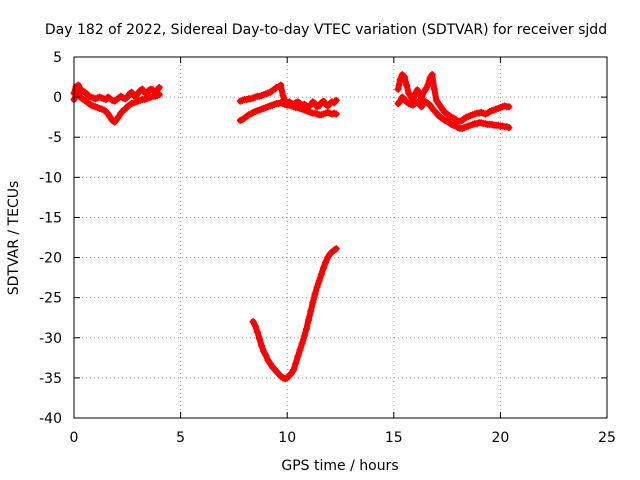 The image size is (640, 480). Describe the element at coordinates (50, 379) in the screenshot. I see `y-tick-label: -35` at that location.